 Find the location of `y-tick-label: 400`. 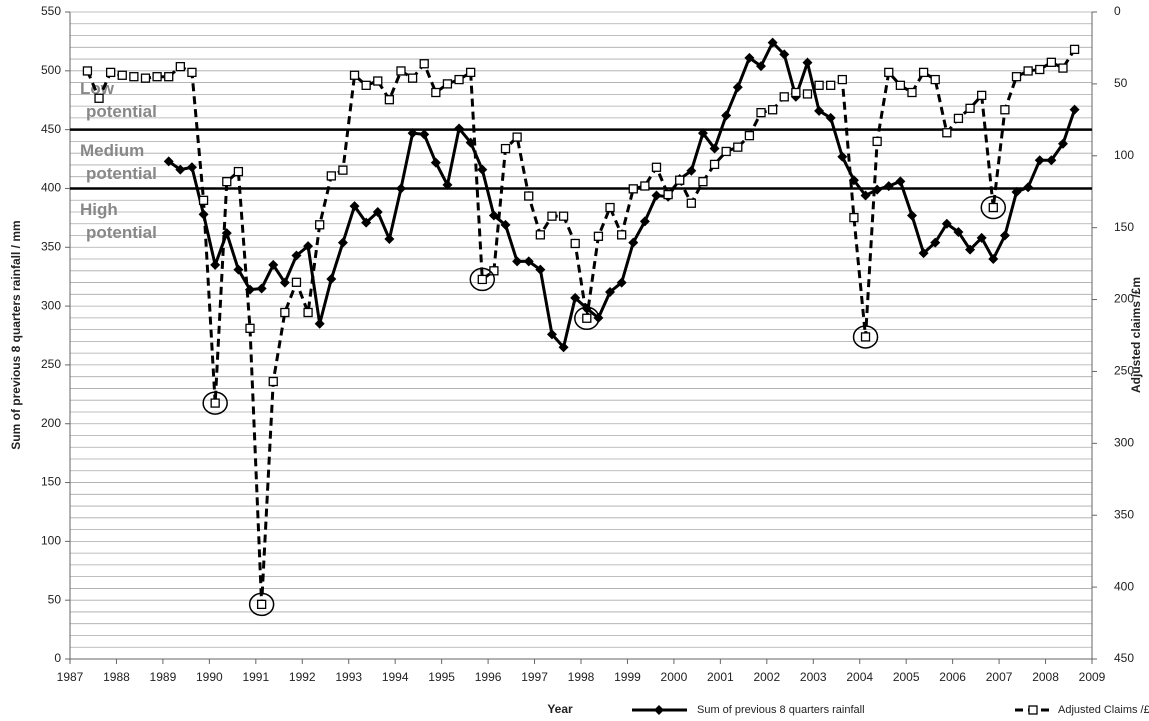

y-tick-label: 400 is located at coordinates (51, 188).